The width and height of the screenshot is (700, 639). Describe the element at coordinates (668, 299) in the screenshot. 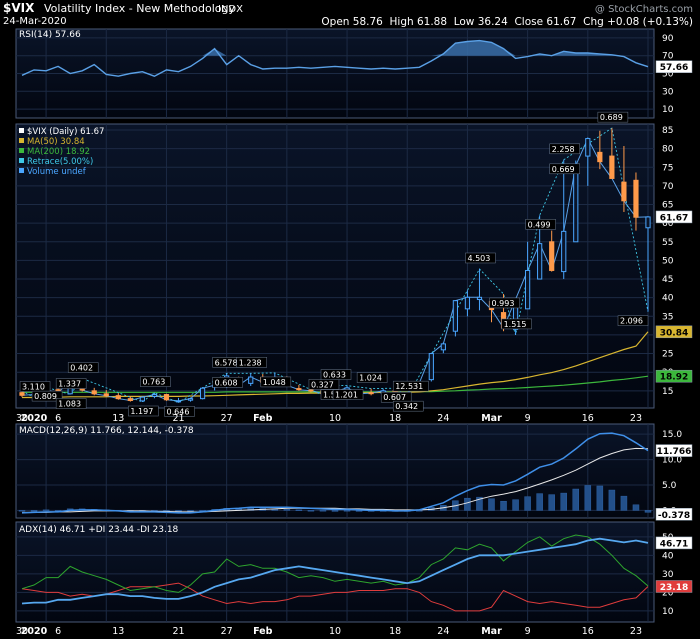

I see `price-y-tick: 40` at that location.